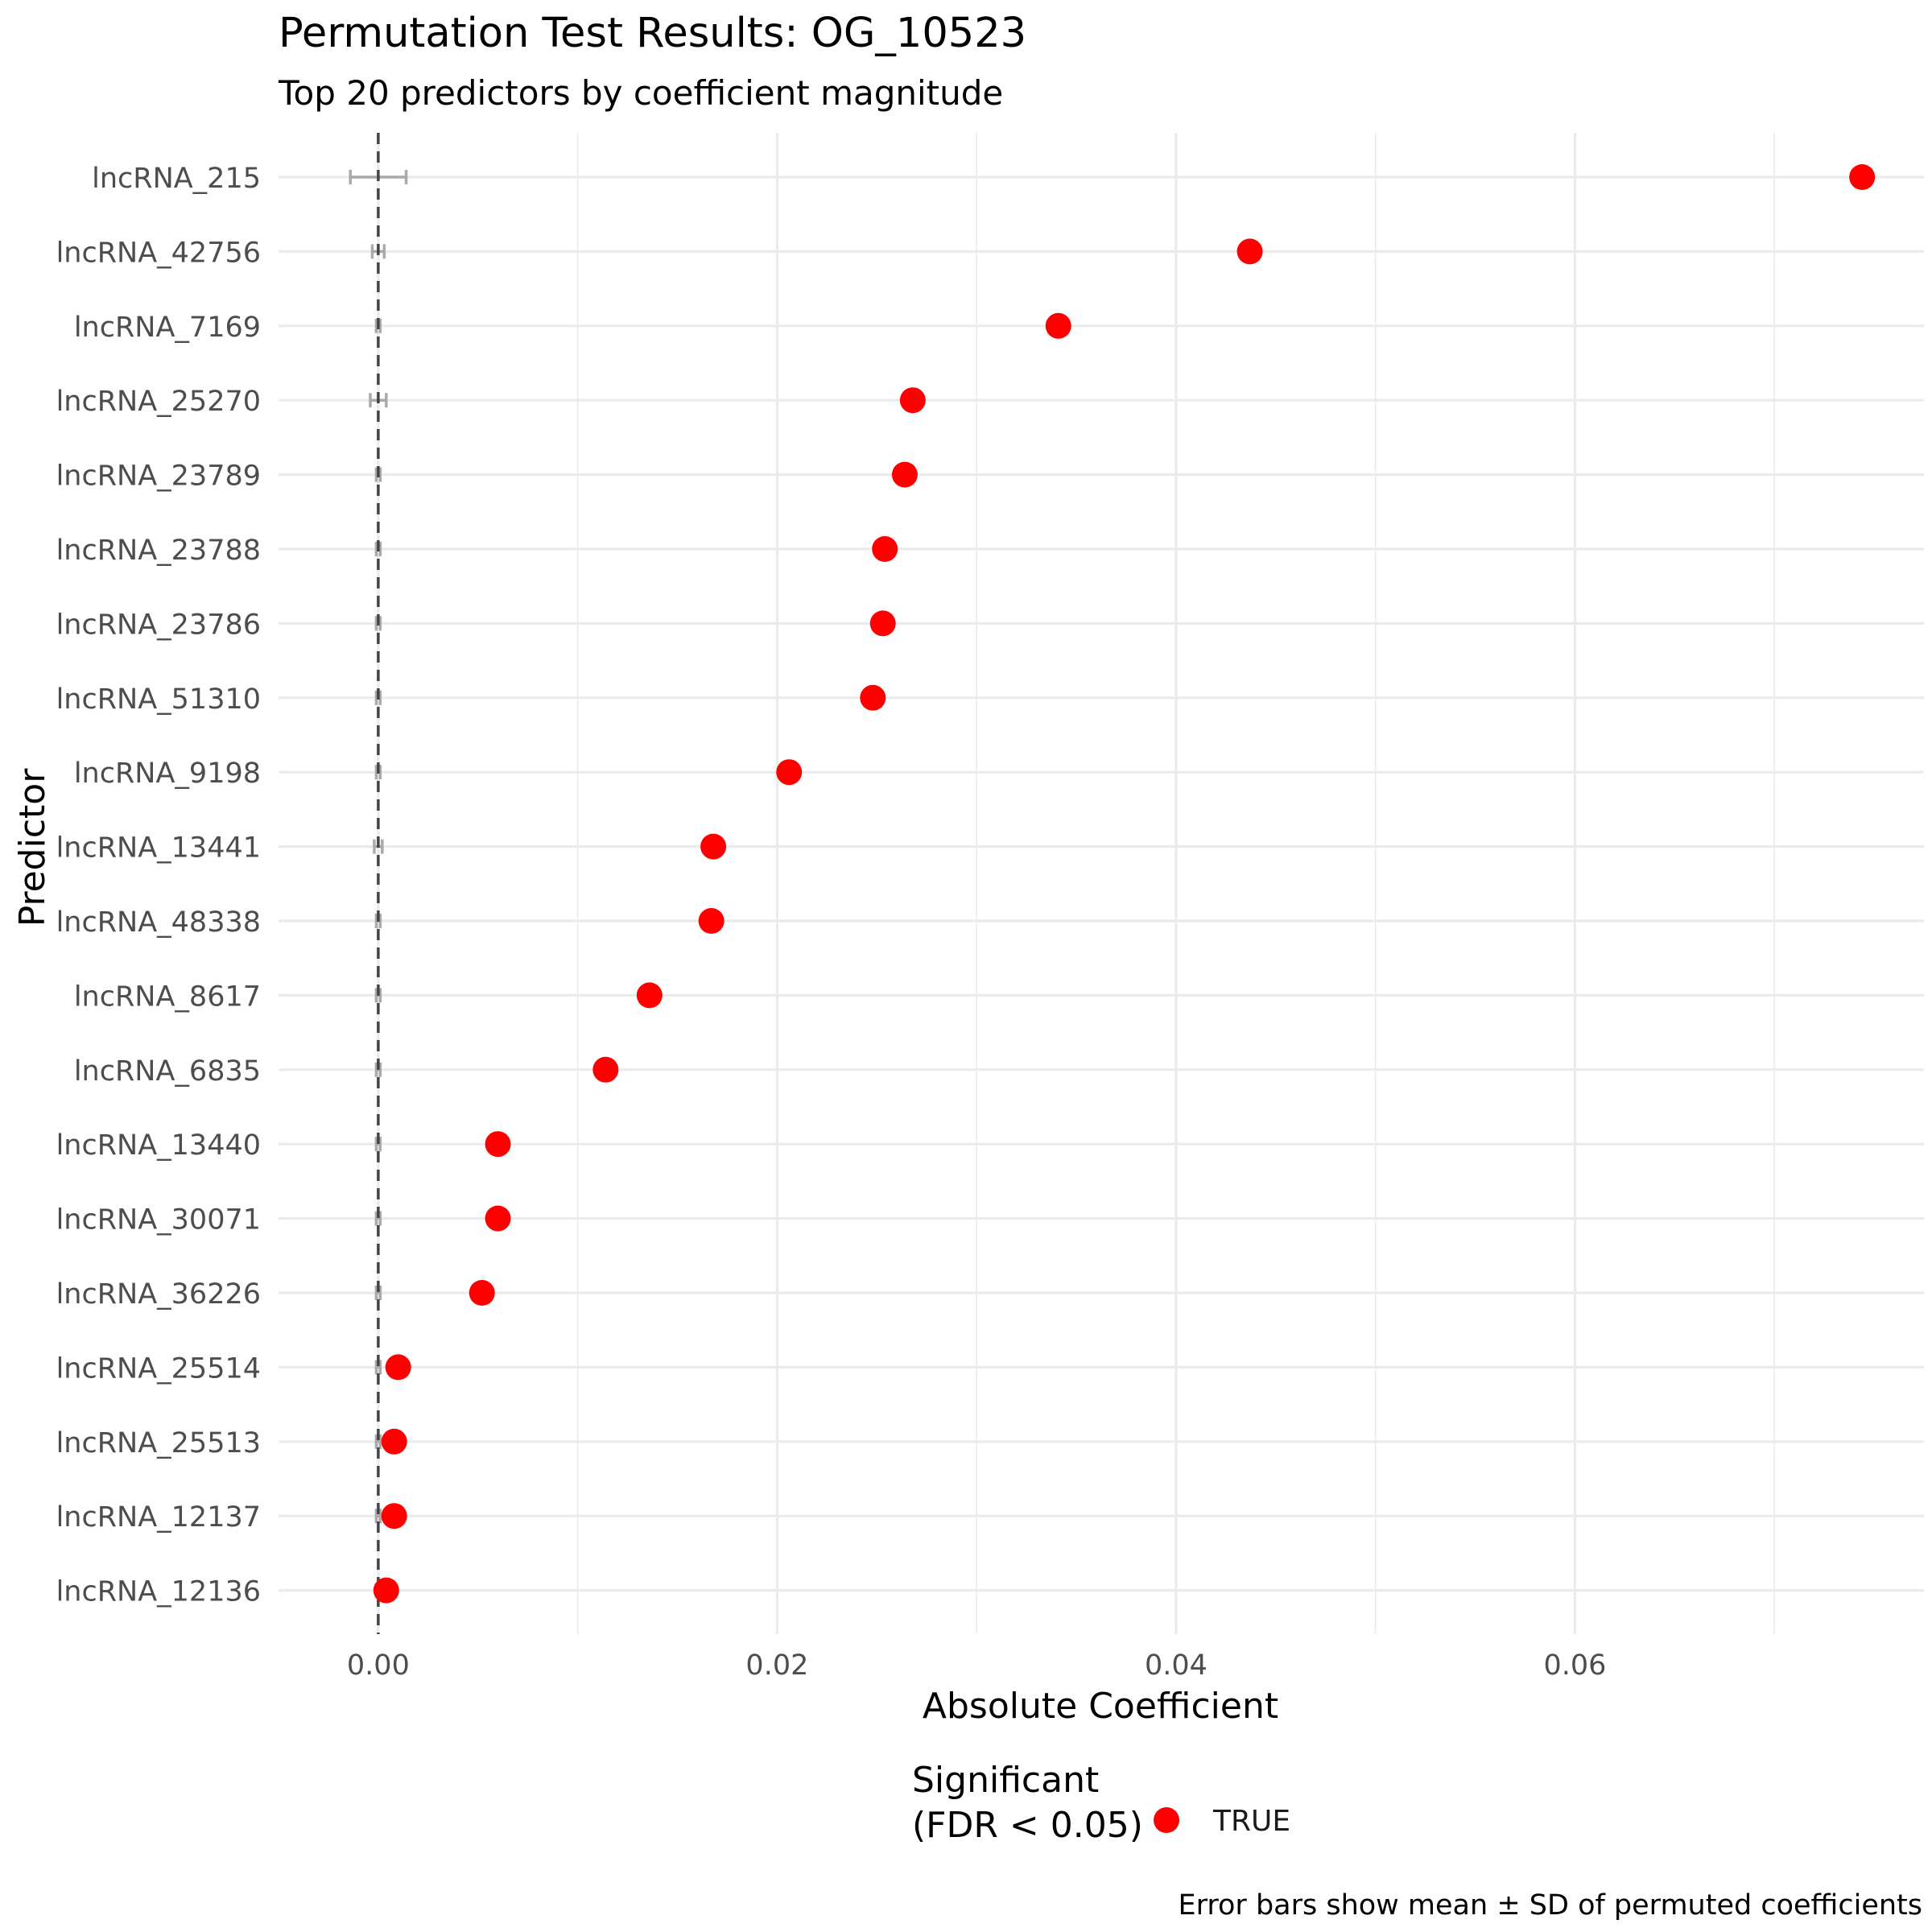  Describe the element at coordinates (158, 625) in the screenshot. I see `y-tick-label: lncRNA_23786` at that location.